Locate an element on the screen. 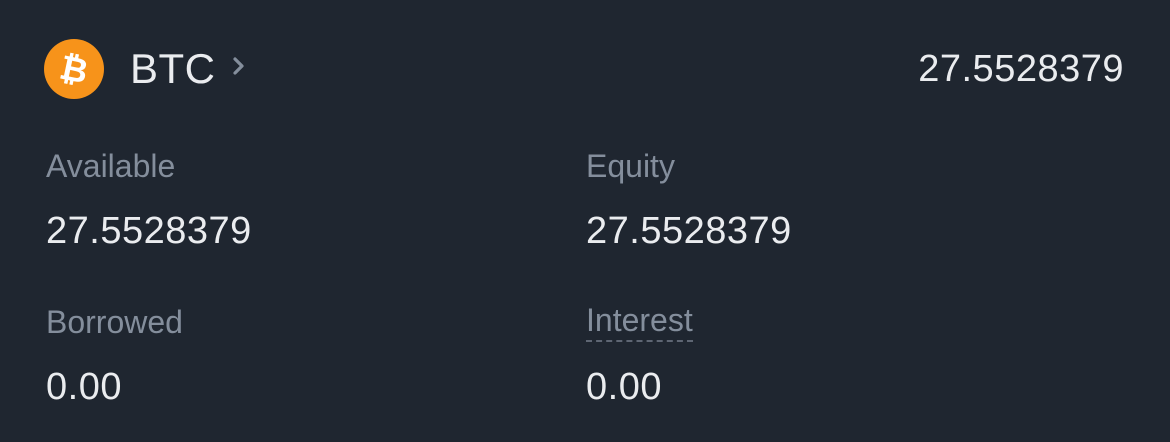  borrowed-field: Borrowed 0.00 is located at coordinates (114, 356).